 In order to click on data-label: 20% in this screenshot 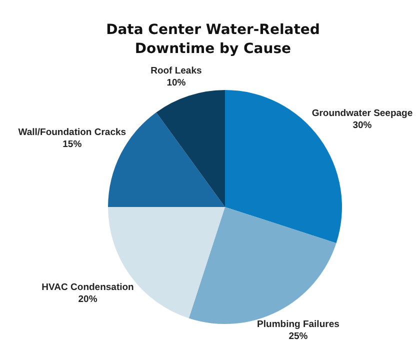, I will do `click(88, 299)`.